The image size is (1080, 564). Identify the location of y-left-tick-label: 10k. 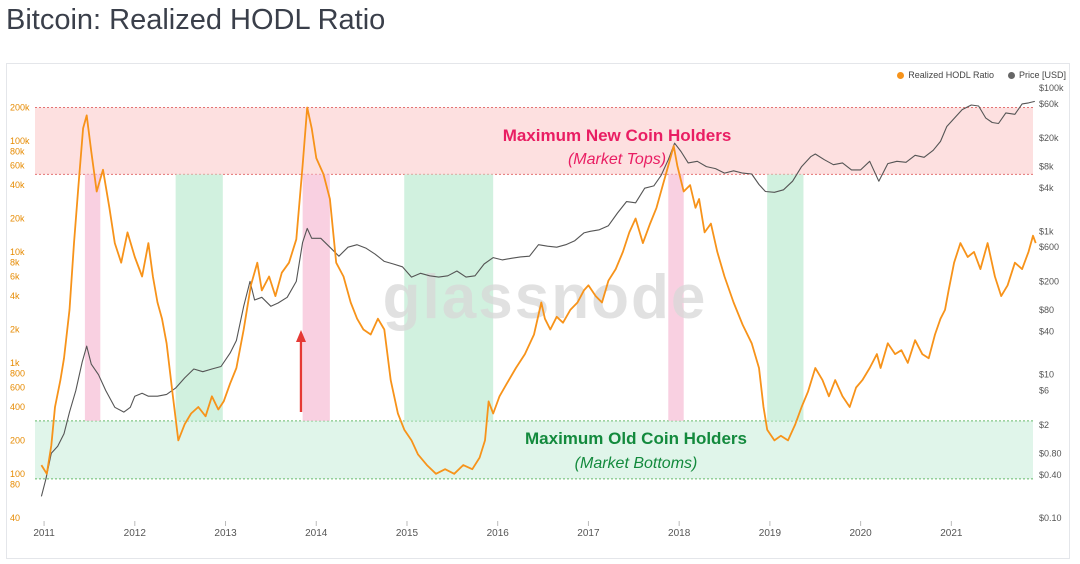
(17, 252).